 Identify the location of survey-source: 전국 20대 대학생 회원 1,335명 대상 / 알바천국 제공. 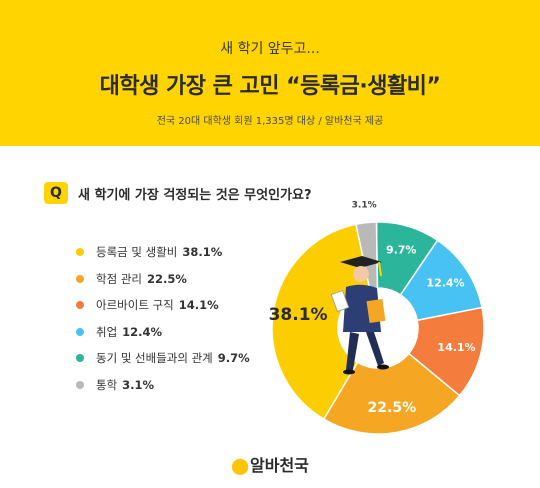
(270, 121).